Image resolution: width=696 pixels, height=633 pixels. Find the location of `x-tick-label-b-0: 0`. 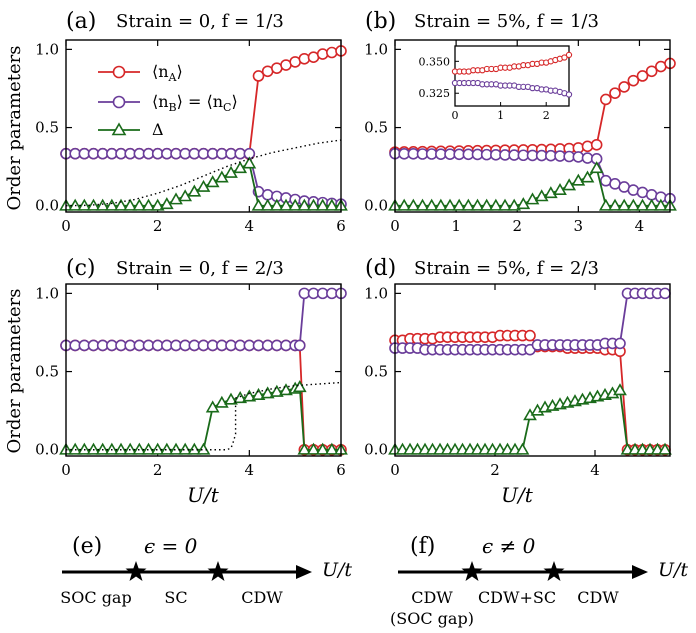

x-tick-label-b-0: 0 is located at coordinates (395, 226).